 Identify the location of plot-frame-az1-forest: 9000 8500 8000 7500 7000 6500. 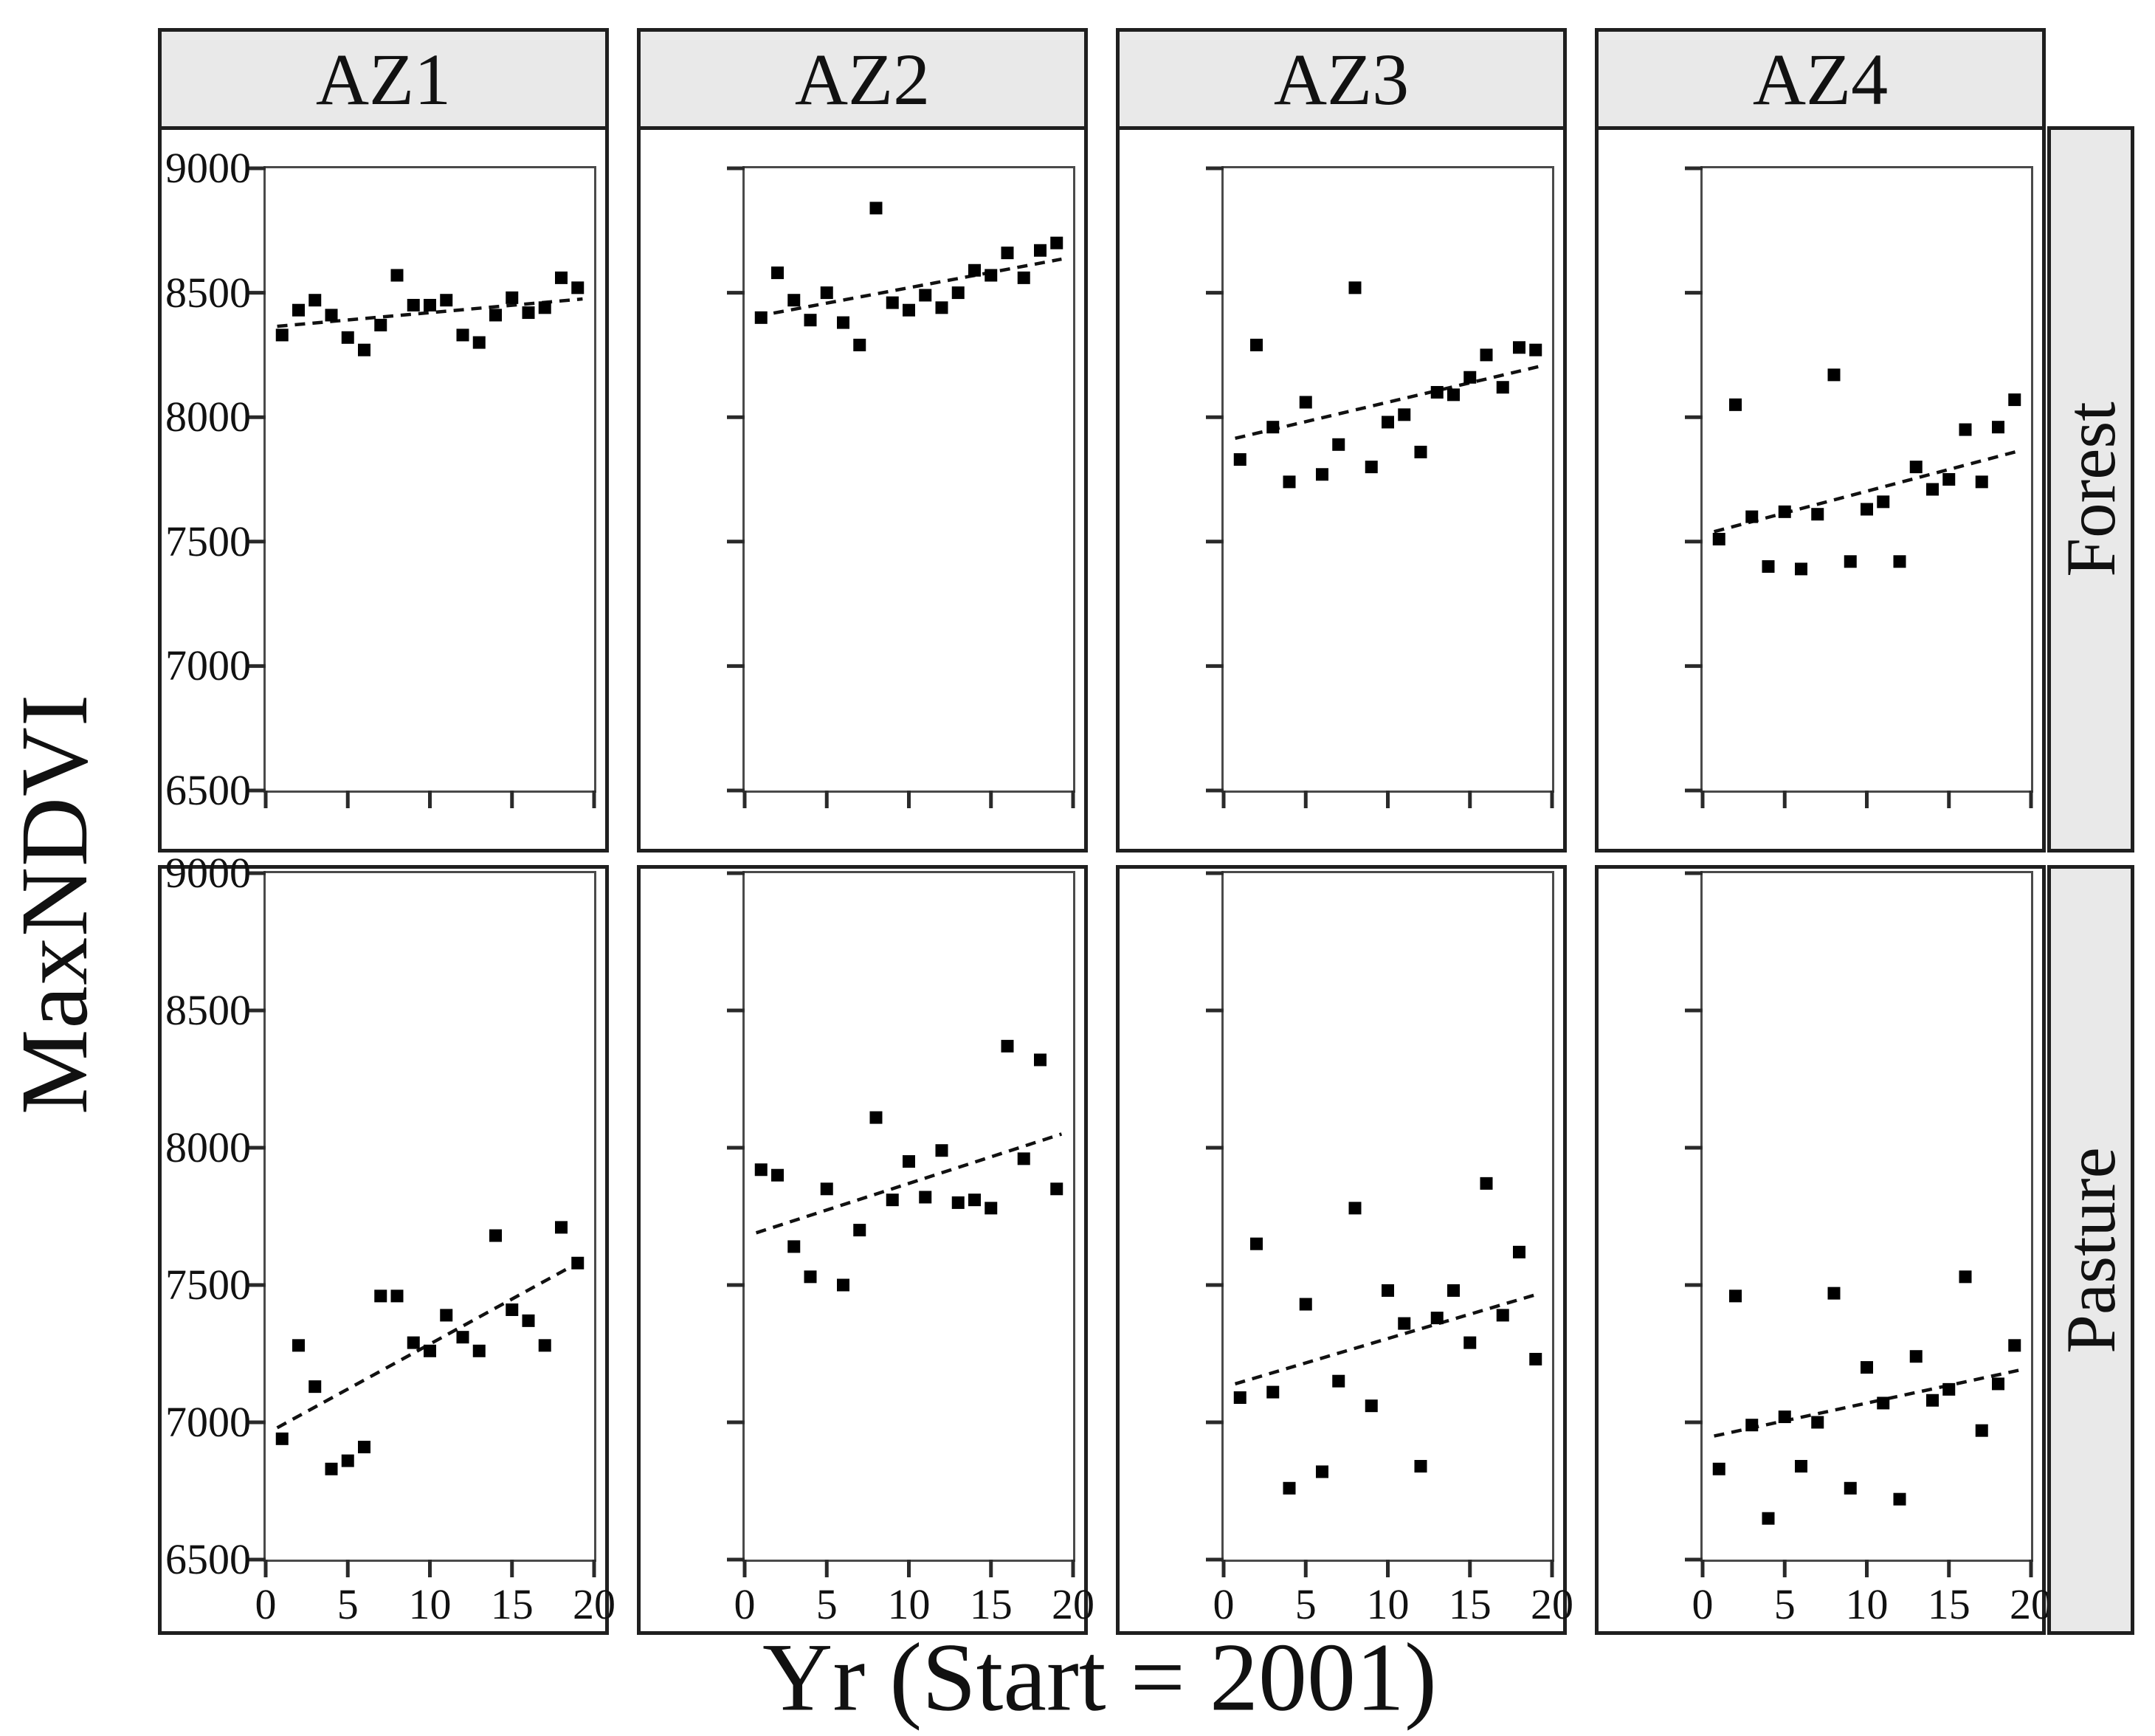
(381, 479).